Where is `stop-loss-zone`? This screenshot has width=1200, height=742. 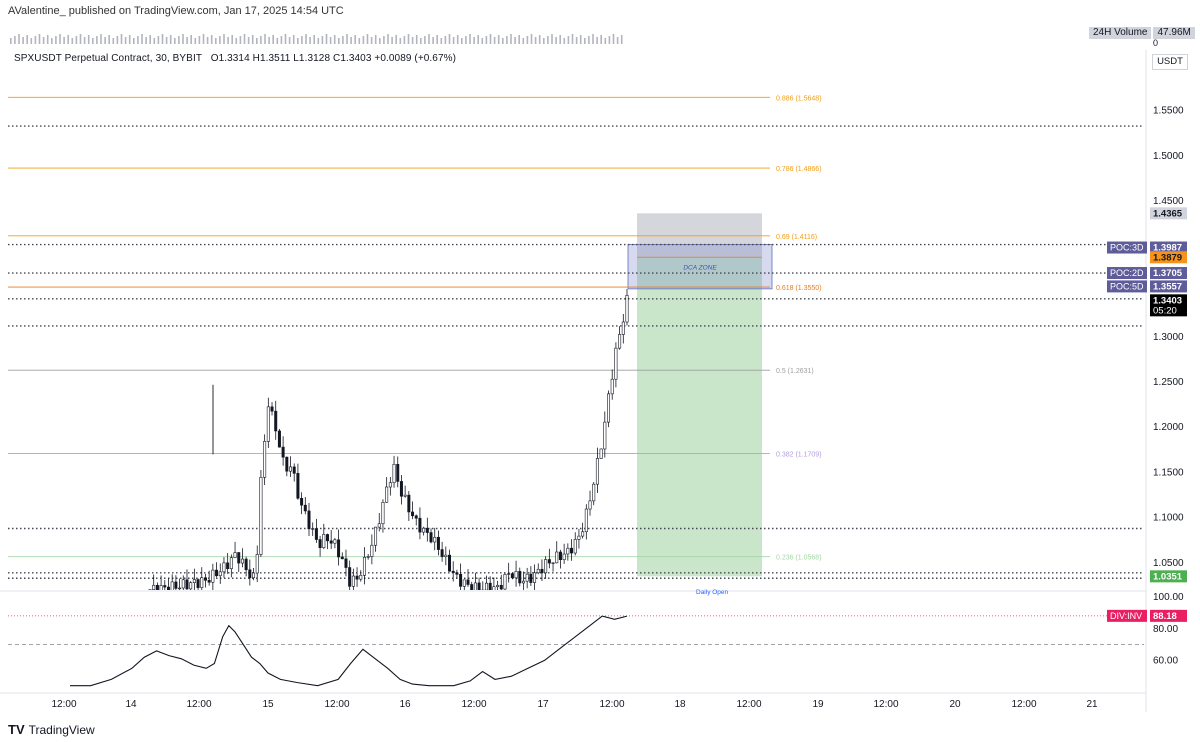 stop-loss-zone is located at coordinates (699, 235).